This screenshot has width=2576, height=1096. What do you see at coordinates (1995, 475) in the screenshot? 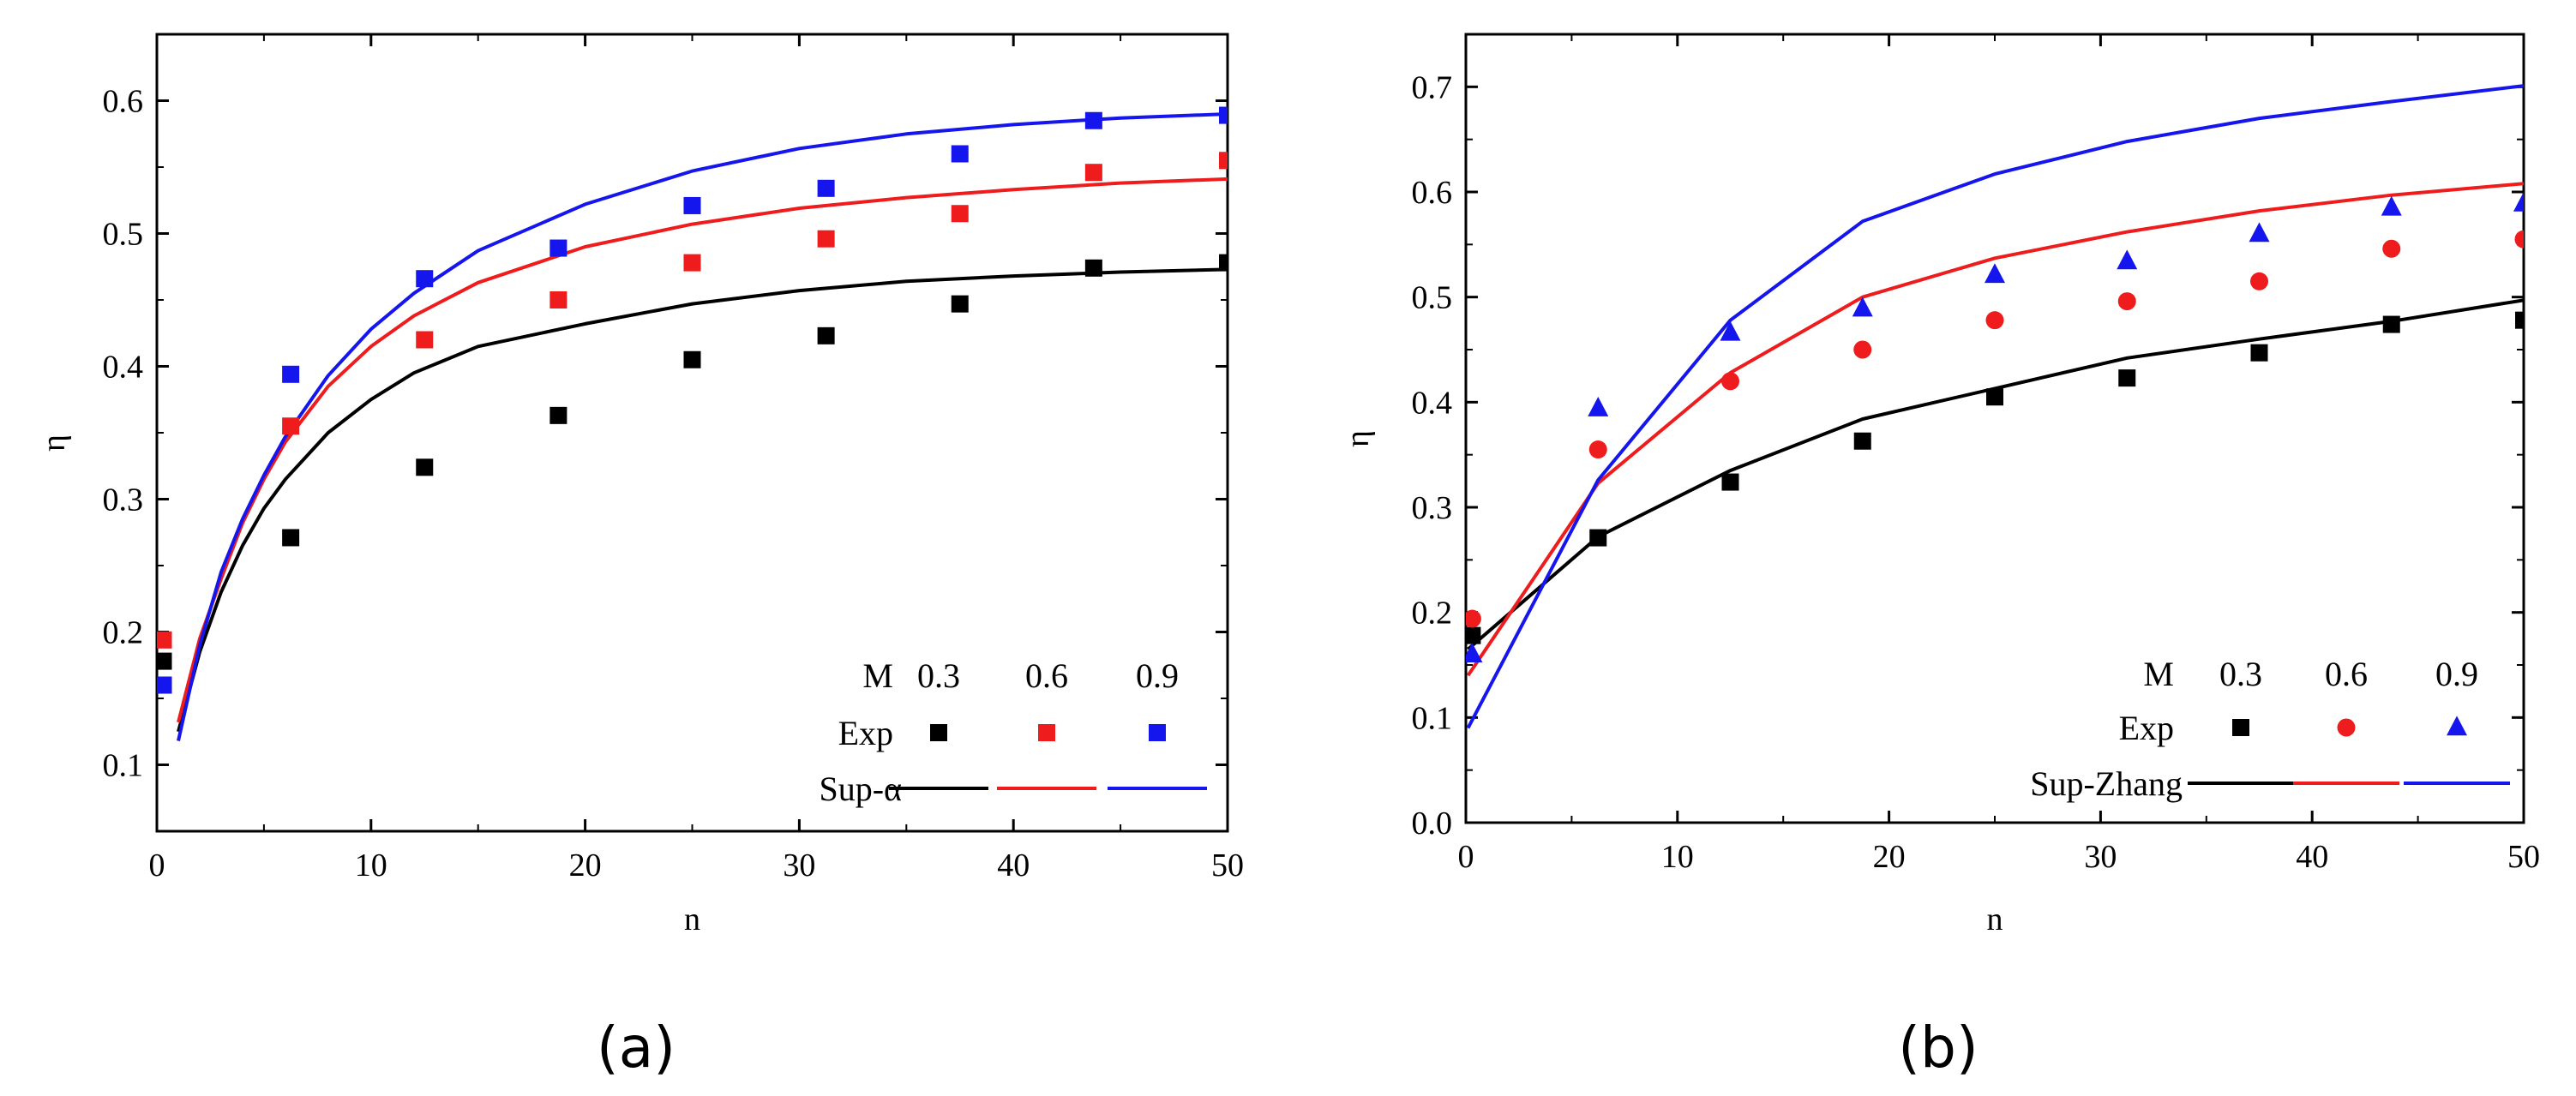
I see `series-line-M03` at bounding box center [1995, 475].